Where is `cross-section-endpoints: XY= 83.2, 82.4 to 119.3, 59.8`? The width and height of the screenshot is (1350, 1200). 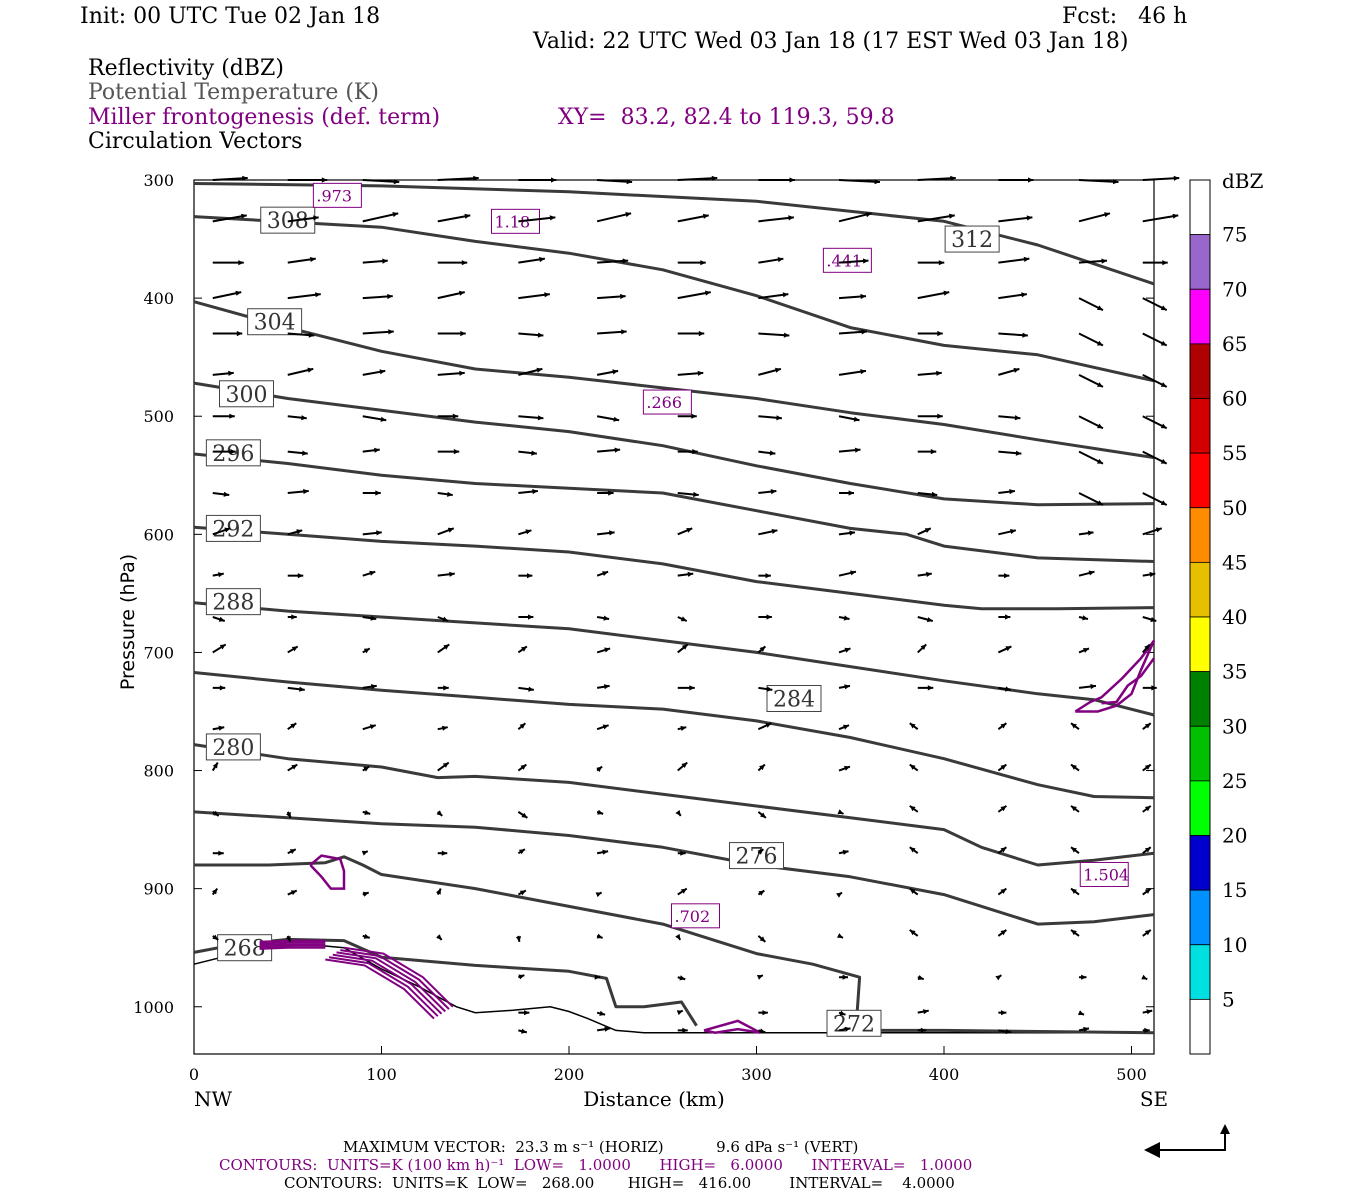 cross-section-endpoints: XY= 83.2, 82.4 to 119.3, 59.8 is located at coordinates (726, 117).